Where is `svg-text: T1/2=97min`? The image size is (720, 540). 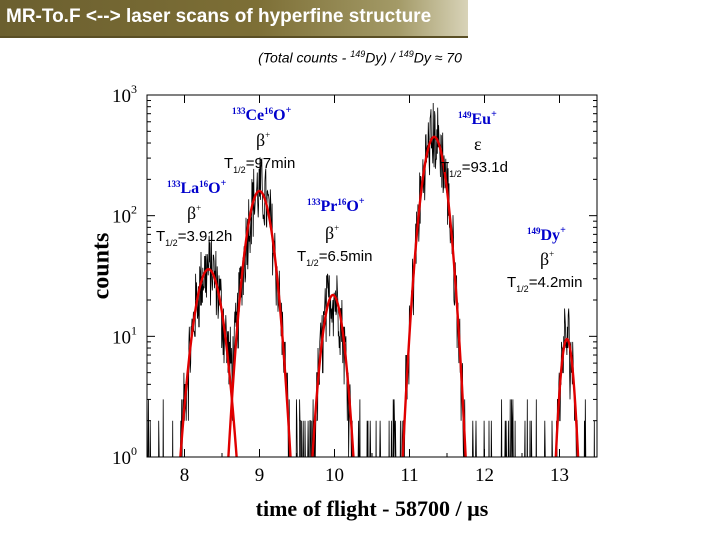
svg-text: T1/2=97min is located at coordinates (259, 165).